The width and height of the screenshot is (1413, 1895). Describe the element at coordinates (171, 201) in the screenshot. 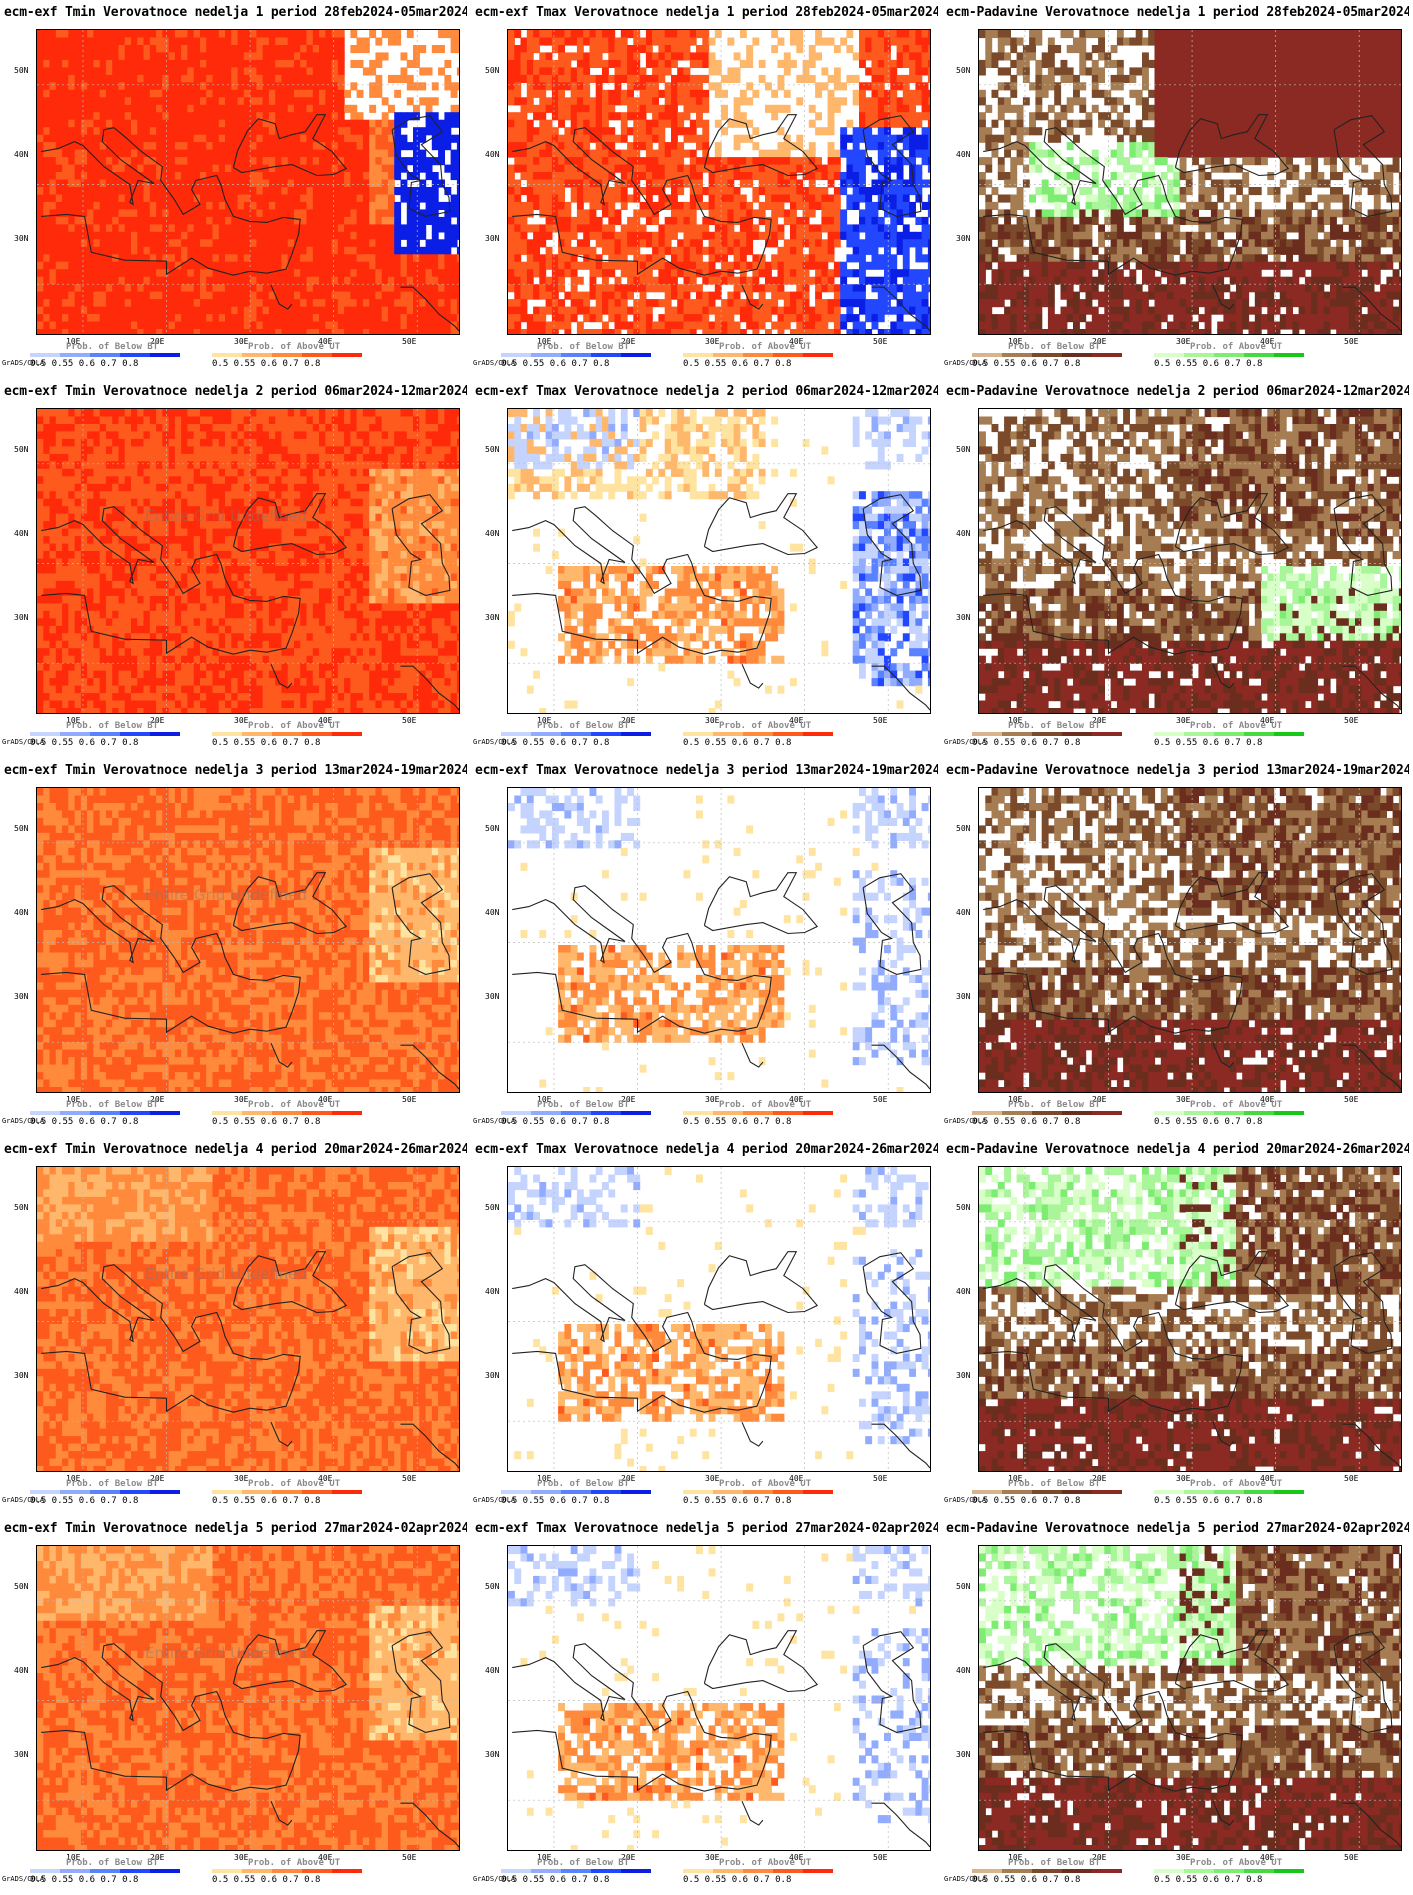

I see `coastline` at that location.